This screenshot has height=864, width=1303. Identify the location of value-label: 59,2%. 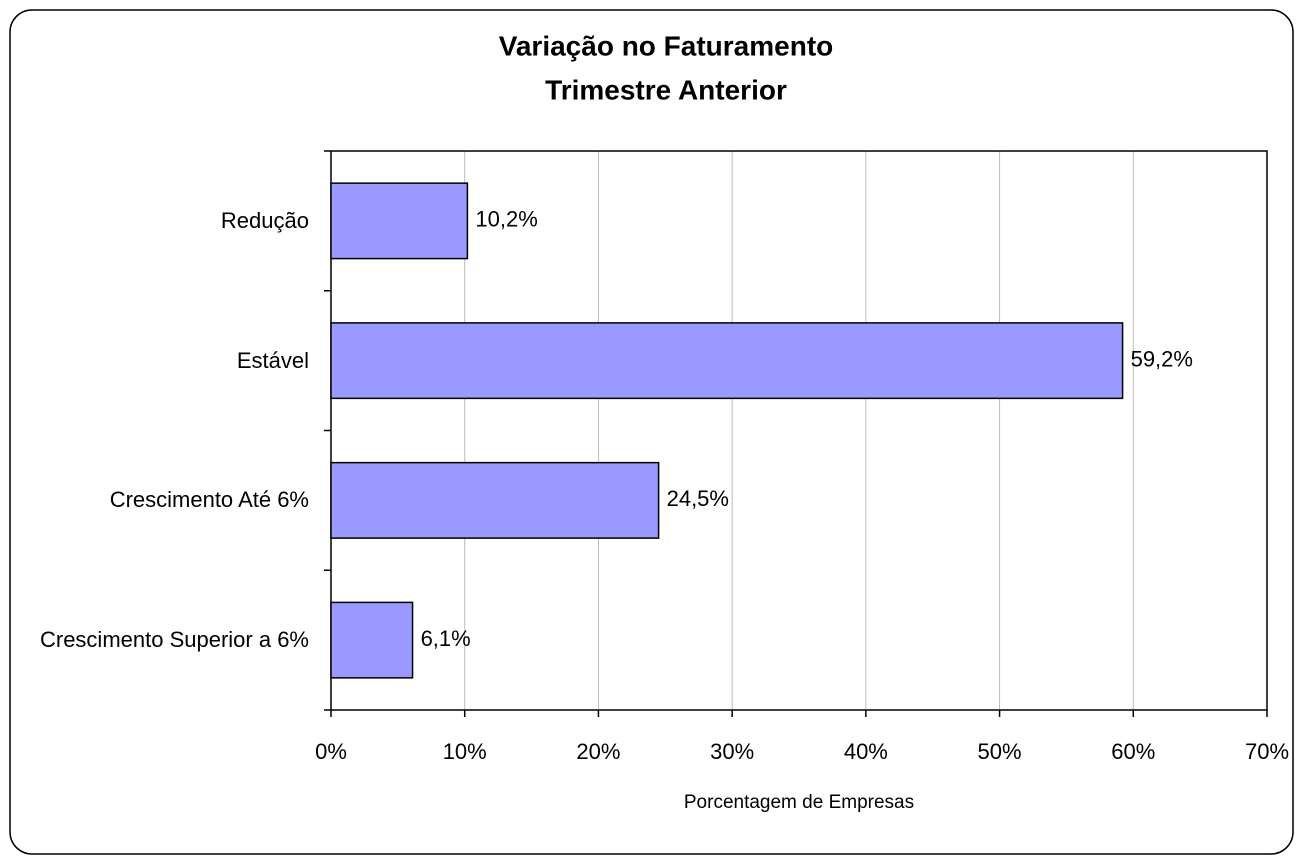
(1162, 358).